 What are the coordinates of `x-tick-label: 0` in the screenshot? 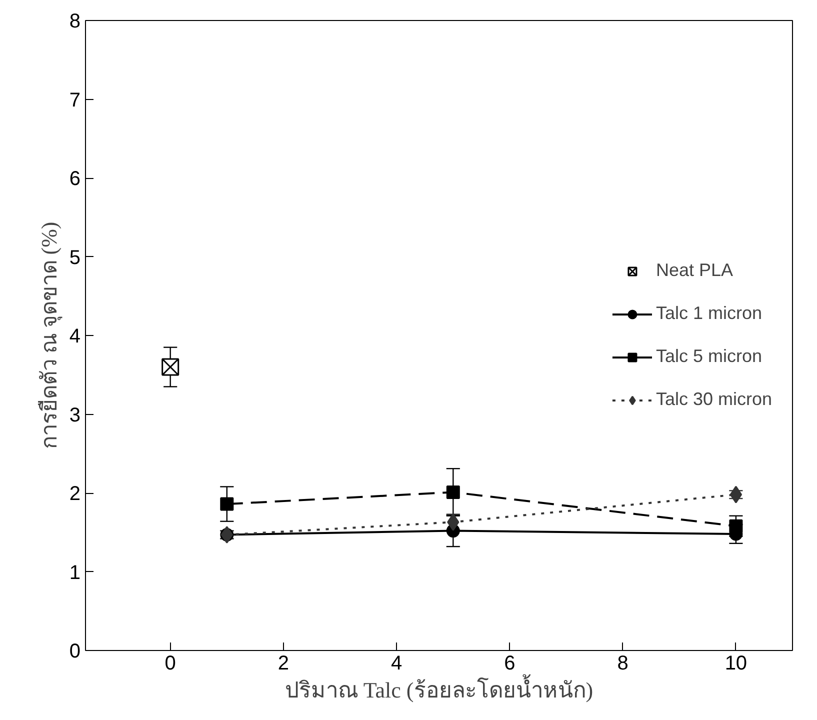 It's located at (170, 663).